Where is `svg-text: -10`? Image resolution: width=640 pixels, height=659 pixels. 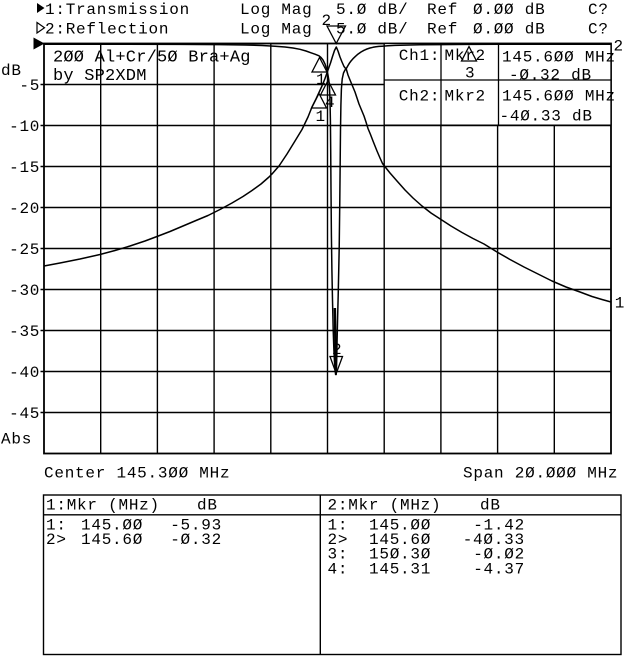 svg-text: -10 is located at coordinates (24, 127).